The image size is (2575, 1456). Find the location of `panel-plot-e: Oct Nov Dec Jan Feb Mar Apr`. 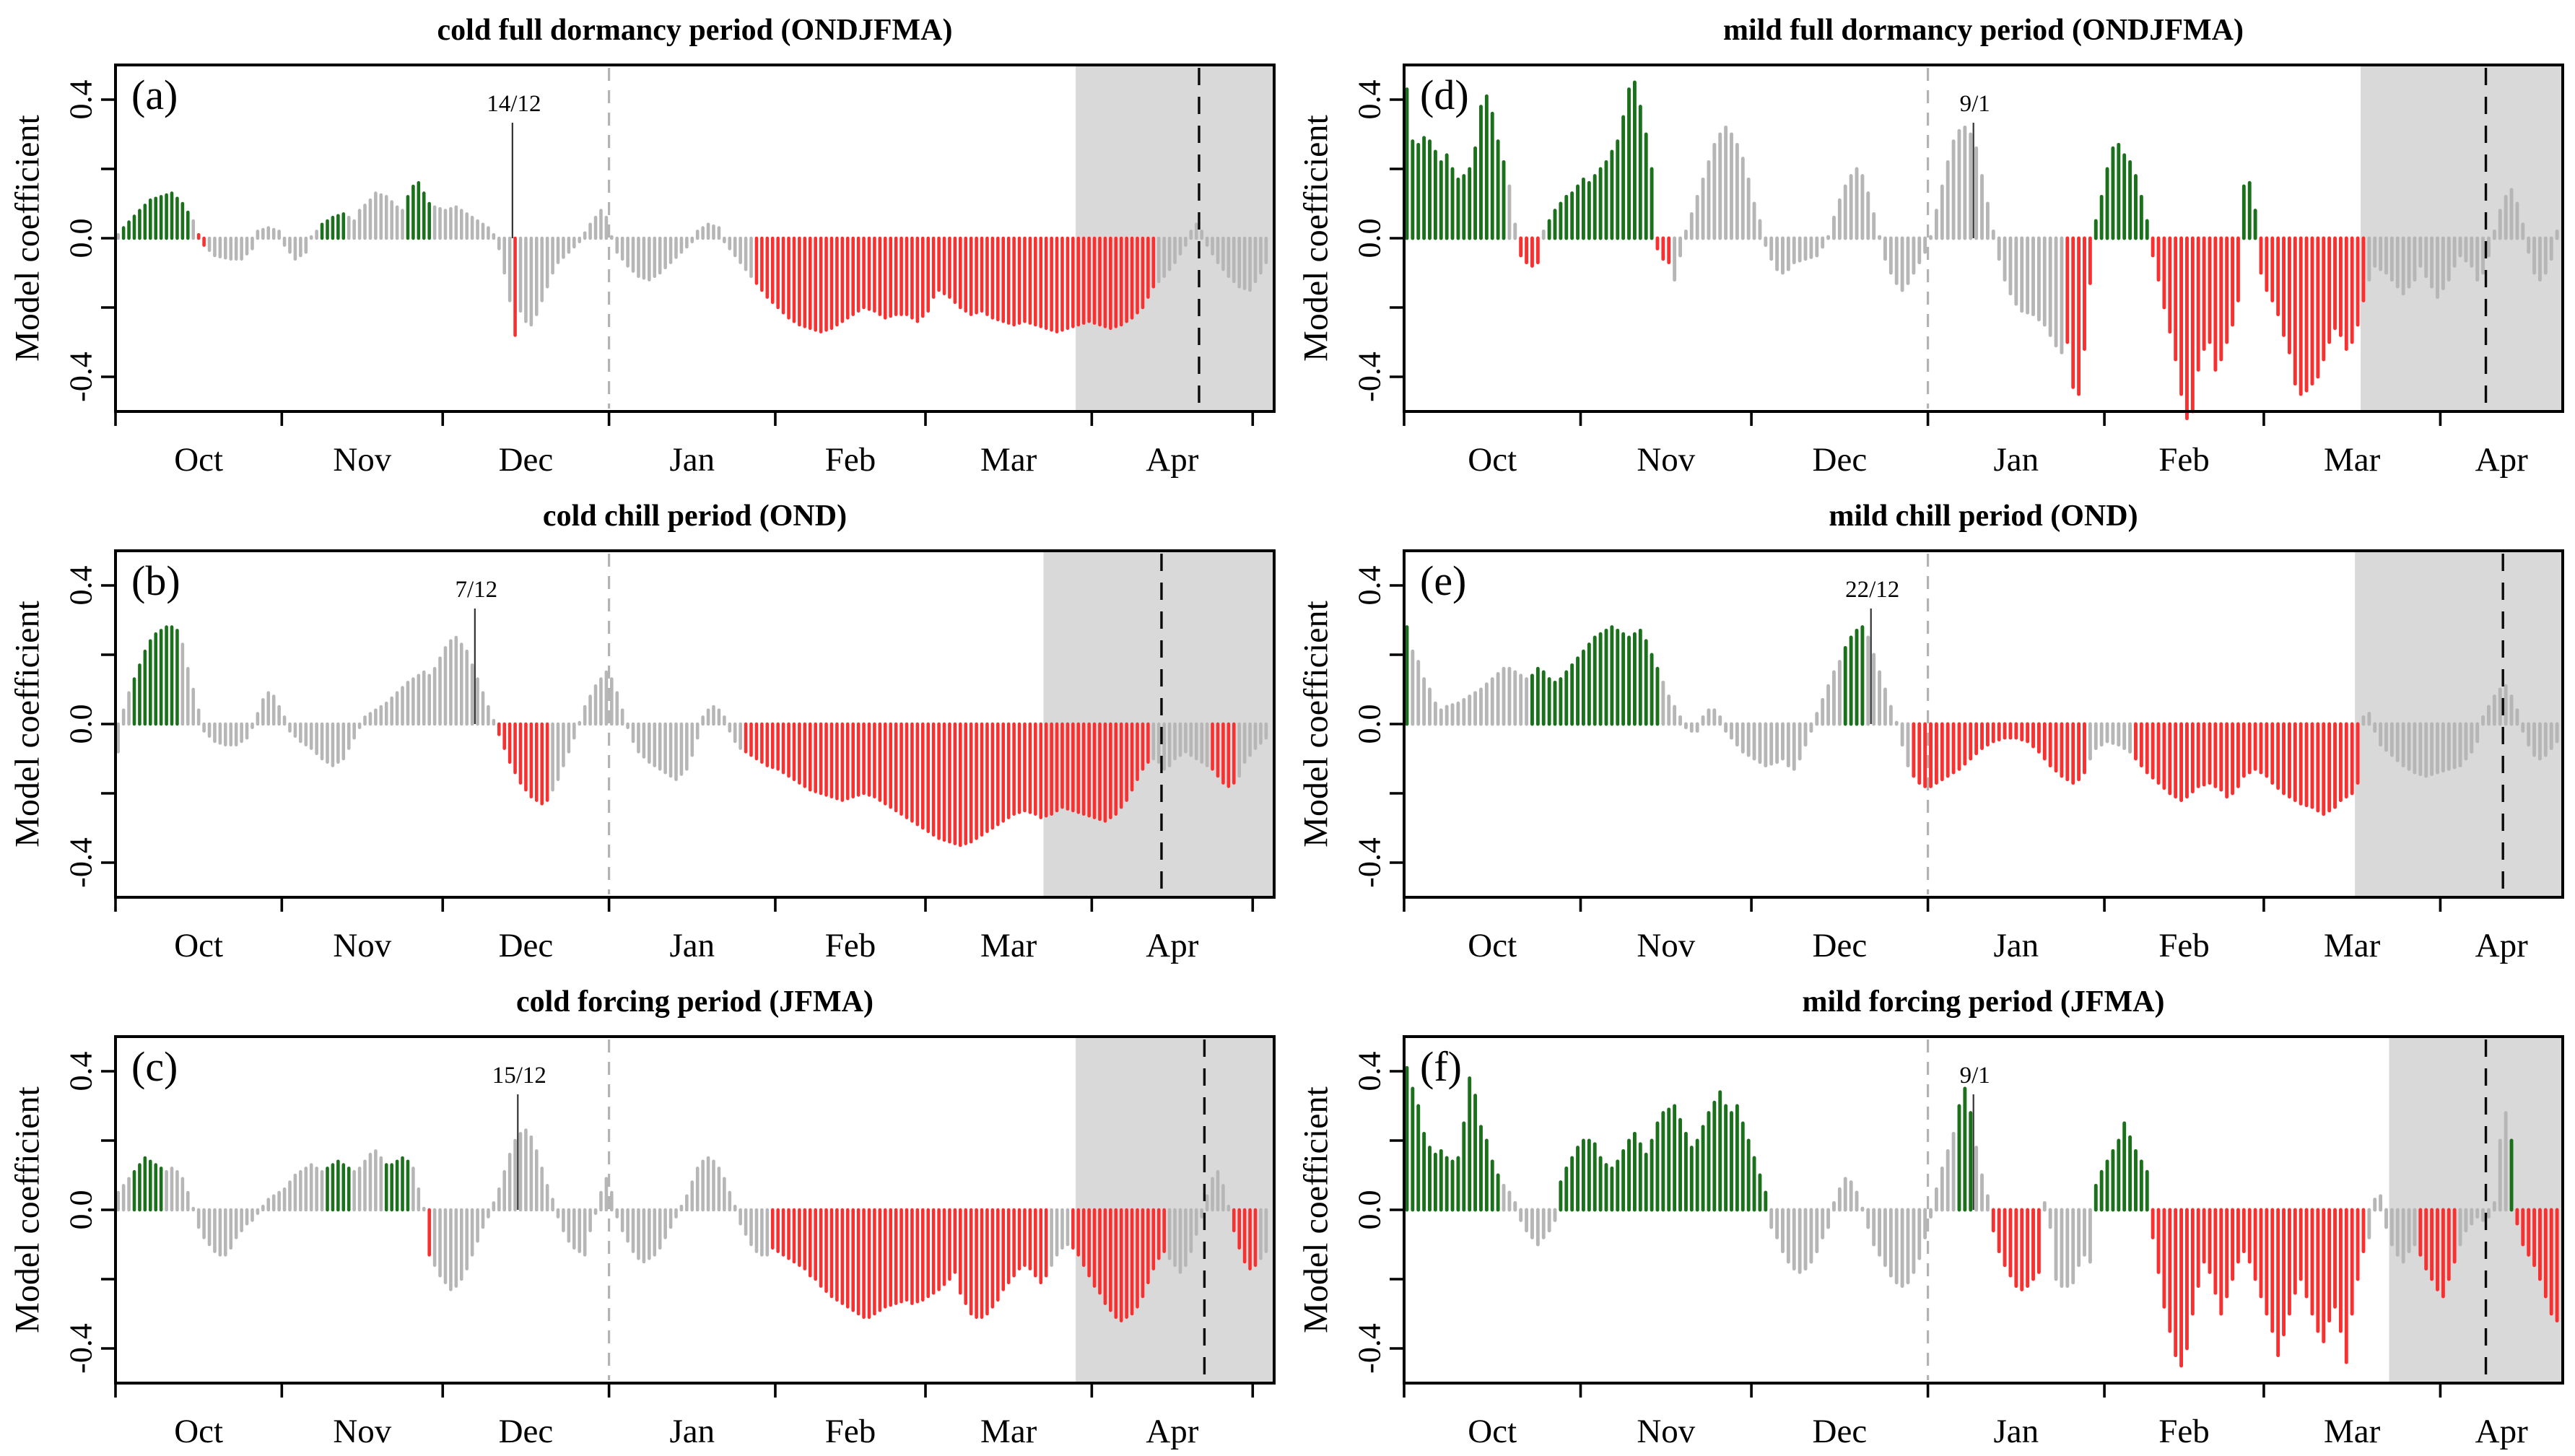

panel-plot-e: Oct Nov Dec Jan Feb Mar Apr is located at coordinates (1977, 756).